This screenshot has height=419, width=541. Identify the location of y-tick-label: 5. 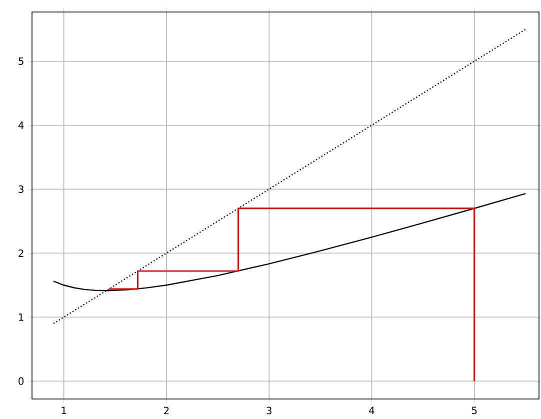
(21, 61).